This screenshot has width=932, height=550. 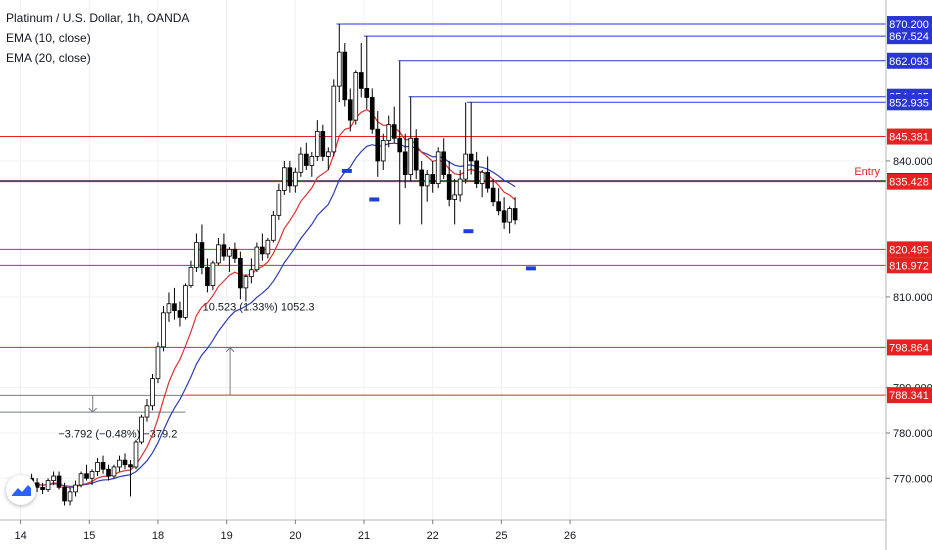 I want to click on measure-label: −3.792 (−0.48%) −379.2, so click(x=117, y=434).